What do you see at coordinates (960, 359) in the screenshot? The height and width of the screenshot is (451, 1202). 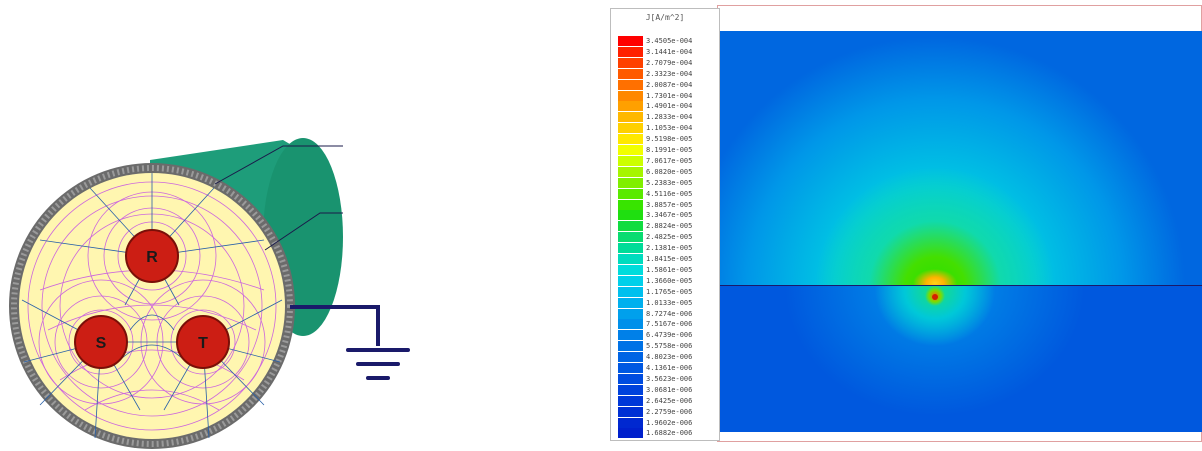 I see `field-region-lower` at bounding box center [960, 359].